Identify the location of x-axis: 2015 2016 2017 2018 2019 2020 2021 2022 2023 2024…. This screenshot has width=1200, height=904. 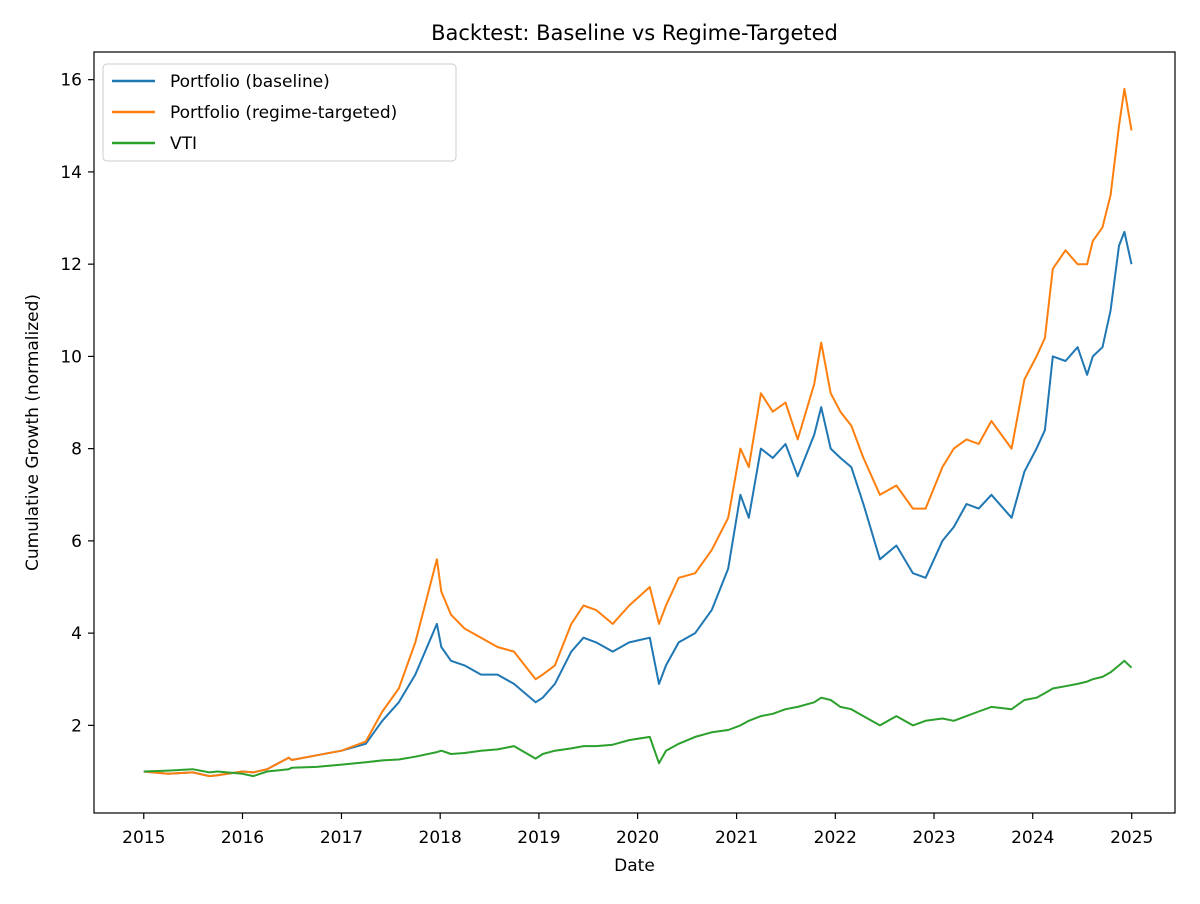
(637, 830).